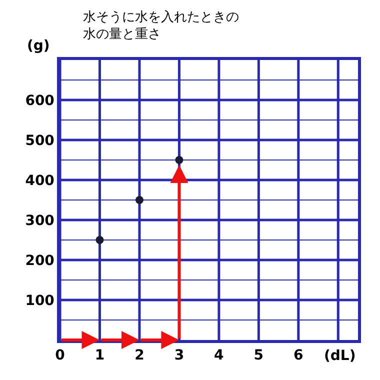 This screenshot has height=380, width=380. I want to click on x-tick-label: 0, so click(60, 356).